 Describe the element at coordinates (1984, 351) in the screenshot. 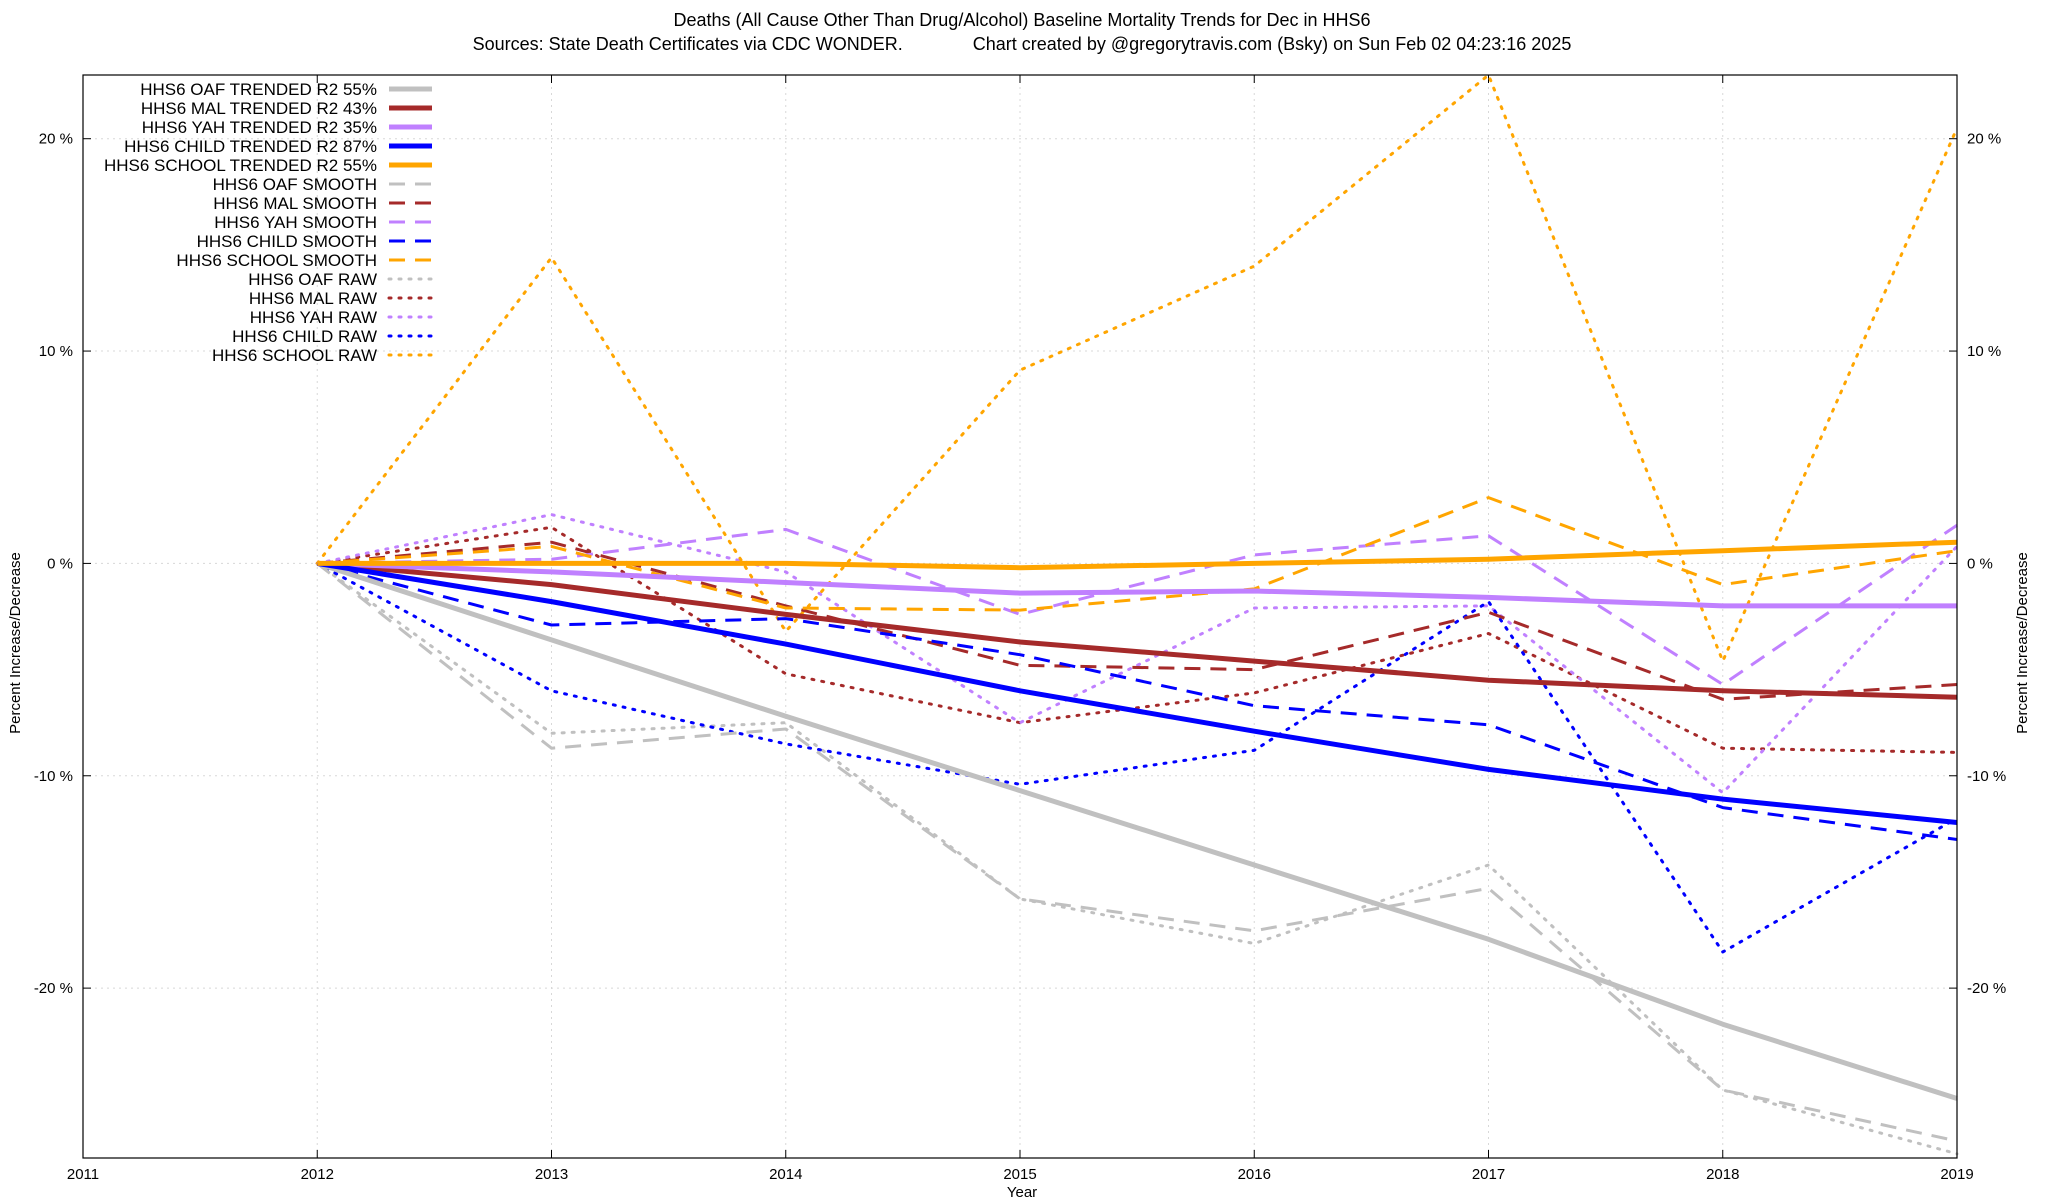

I see `y2-tick-label: 10 %` at that location.